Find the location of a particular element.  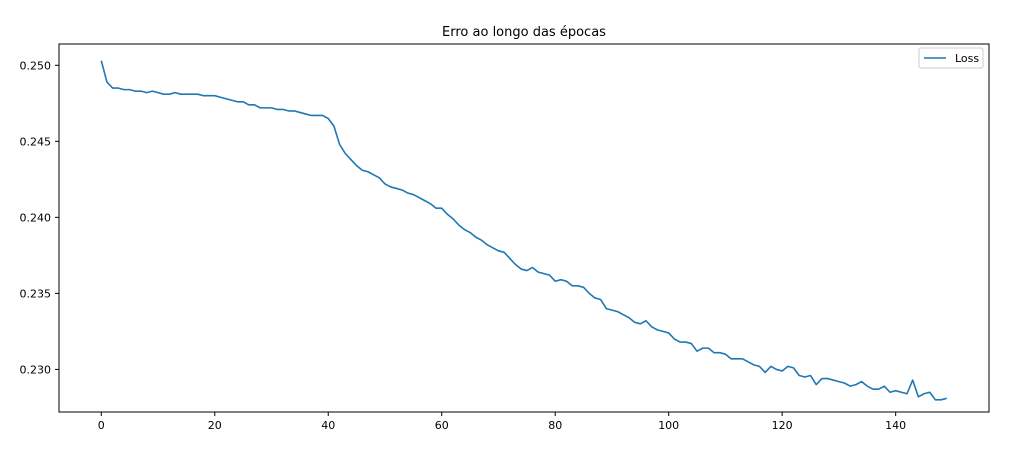

y-axis: 0.230 0.235 0.240 0.245 0.250 is located at coordinates (39, 217).